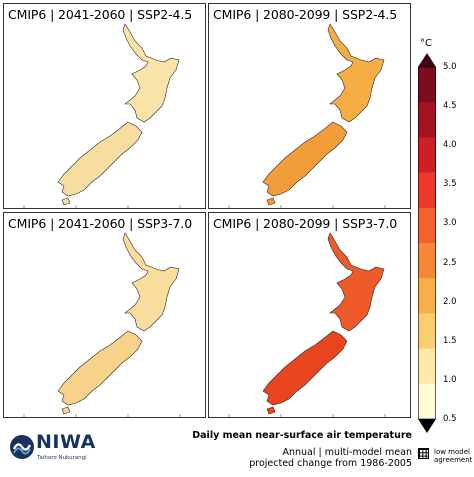 This screenshot has width=474, height=477. I want to click on panel-title: CMIP6 | 2080-2099 | SSP2-4.5, so click(305, 14).